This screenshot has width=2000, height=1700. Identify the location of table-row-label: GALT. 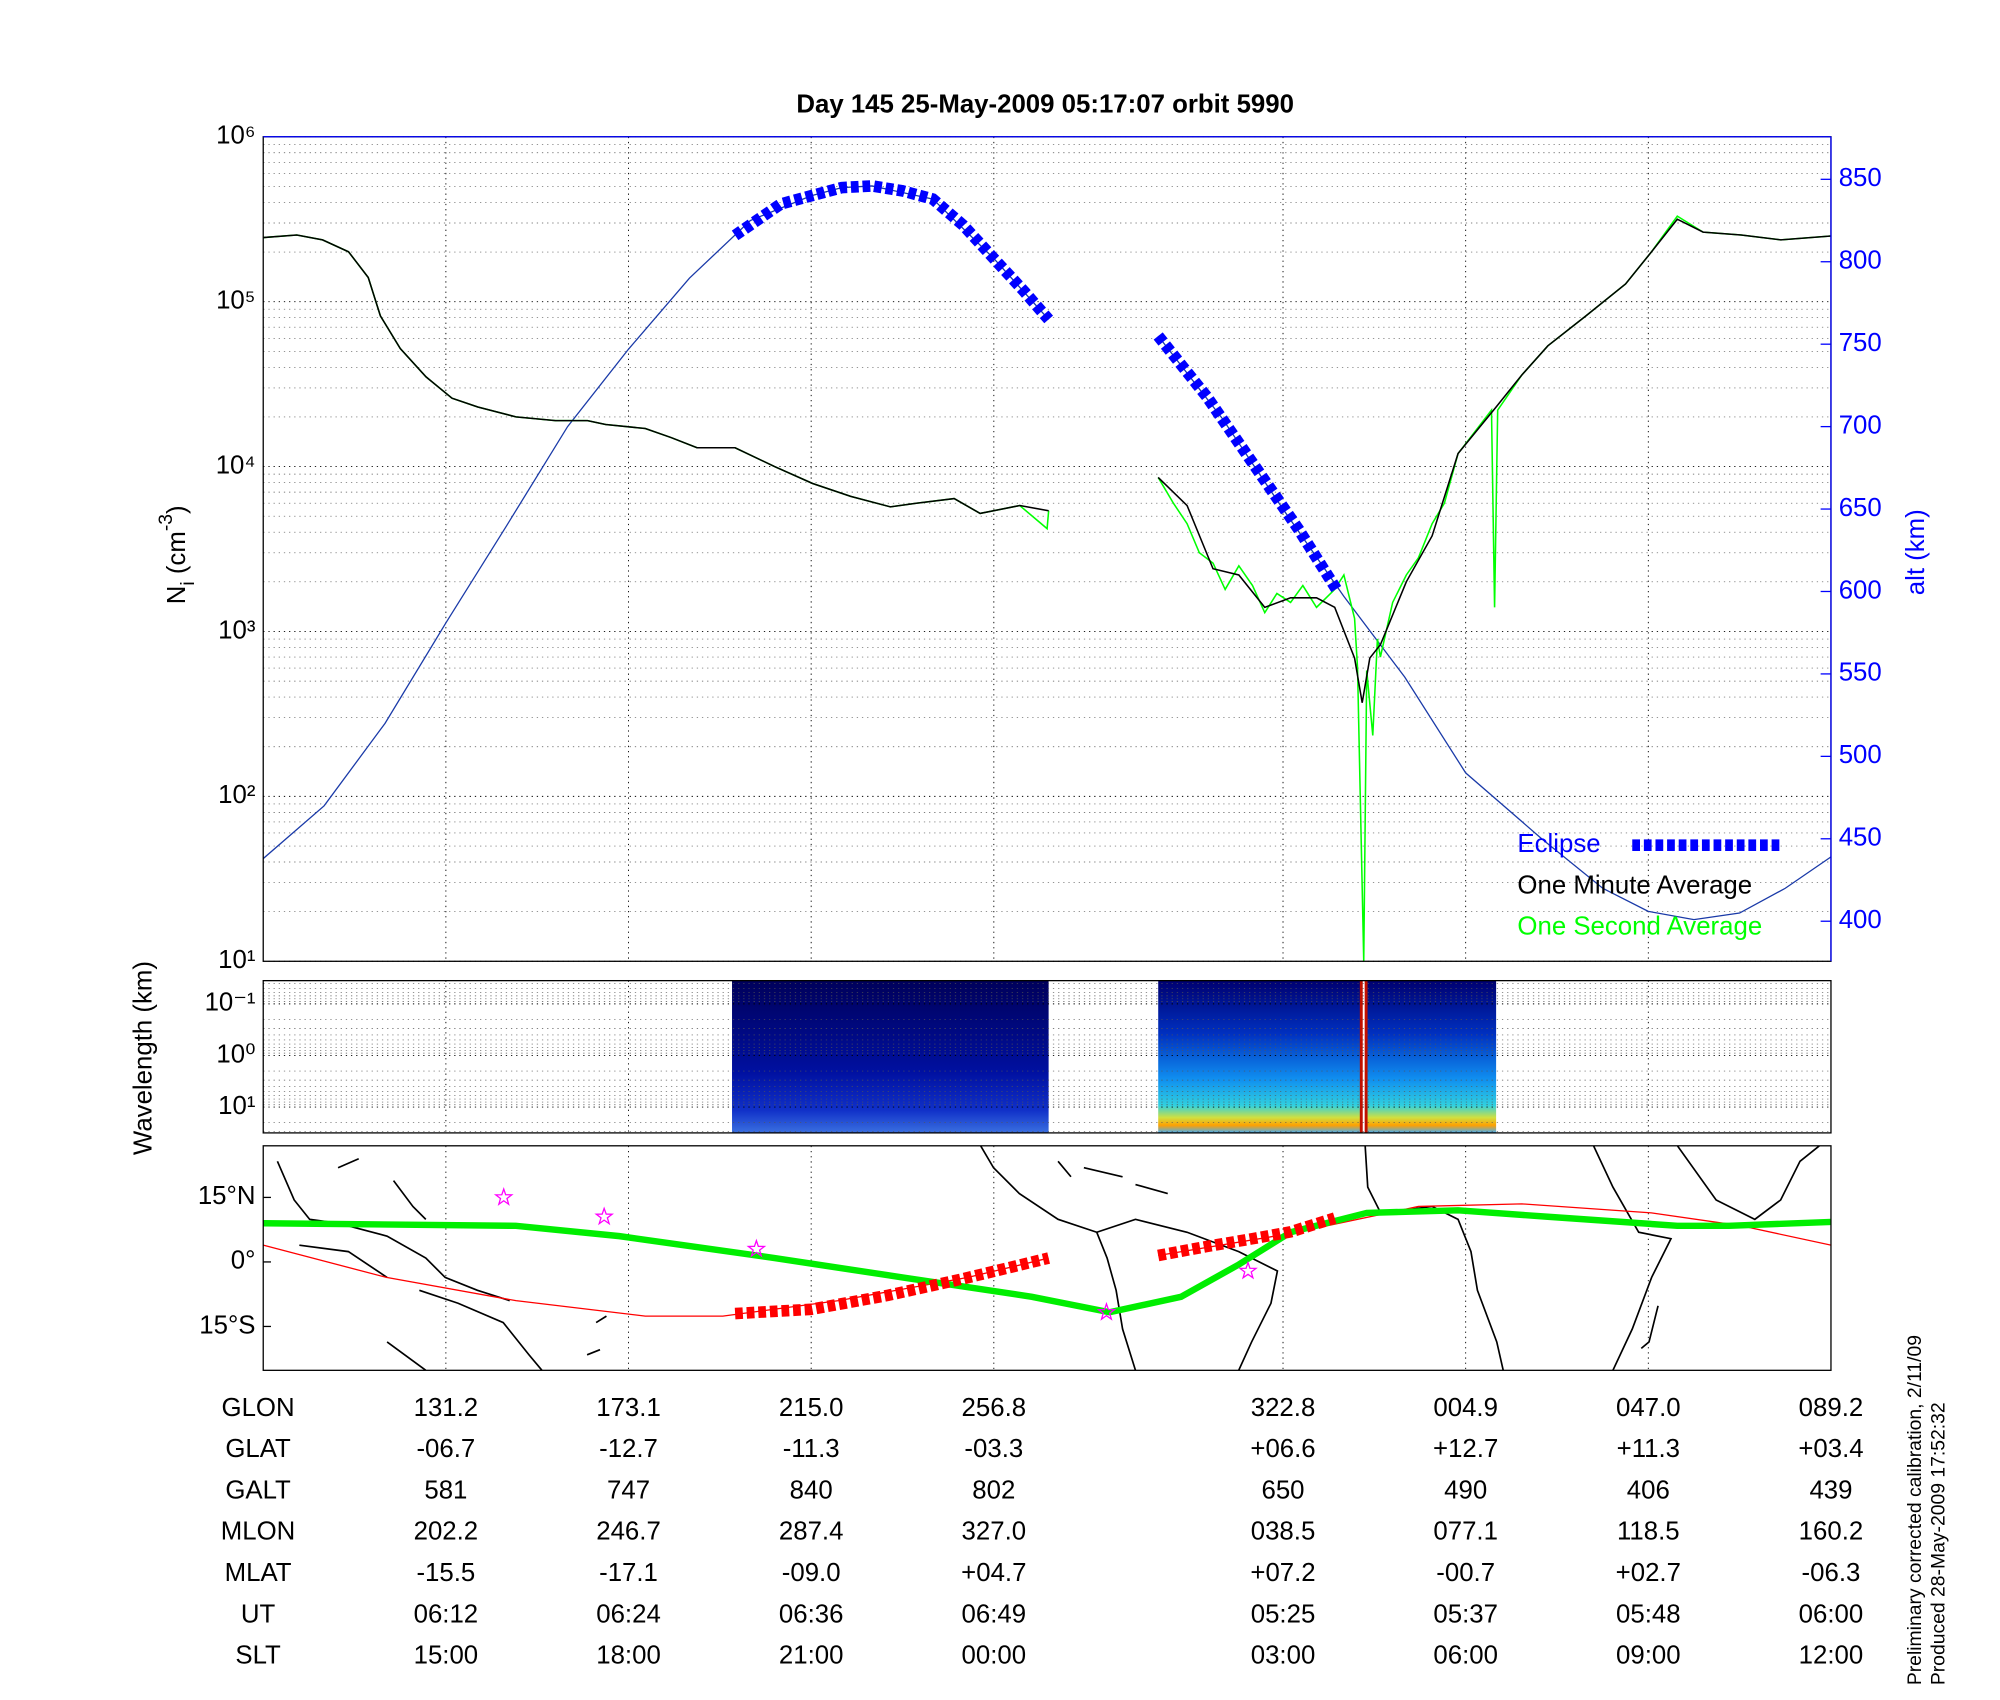
(258, 1490).